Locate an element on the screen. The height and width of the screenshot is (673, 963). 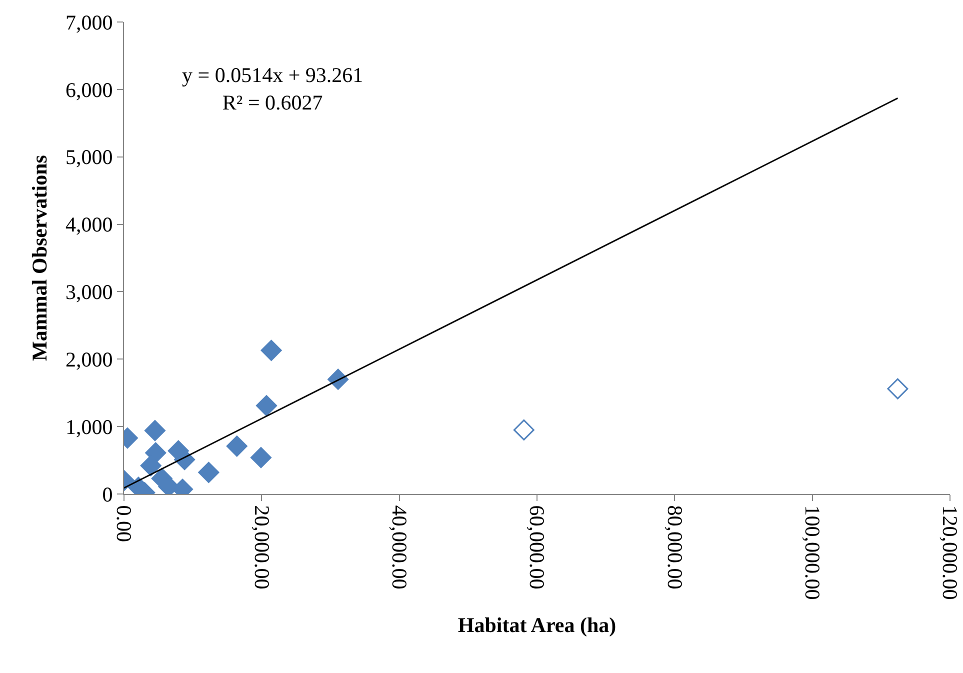
y-tick-label: 6,000 is located at coordinates (89, 90).